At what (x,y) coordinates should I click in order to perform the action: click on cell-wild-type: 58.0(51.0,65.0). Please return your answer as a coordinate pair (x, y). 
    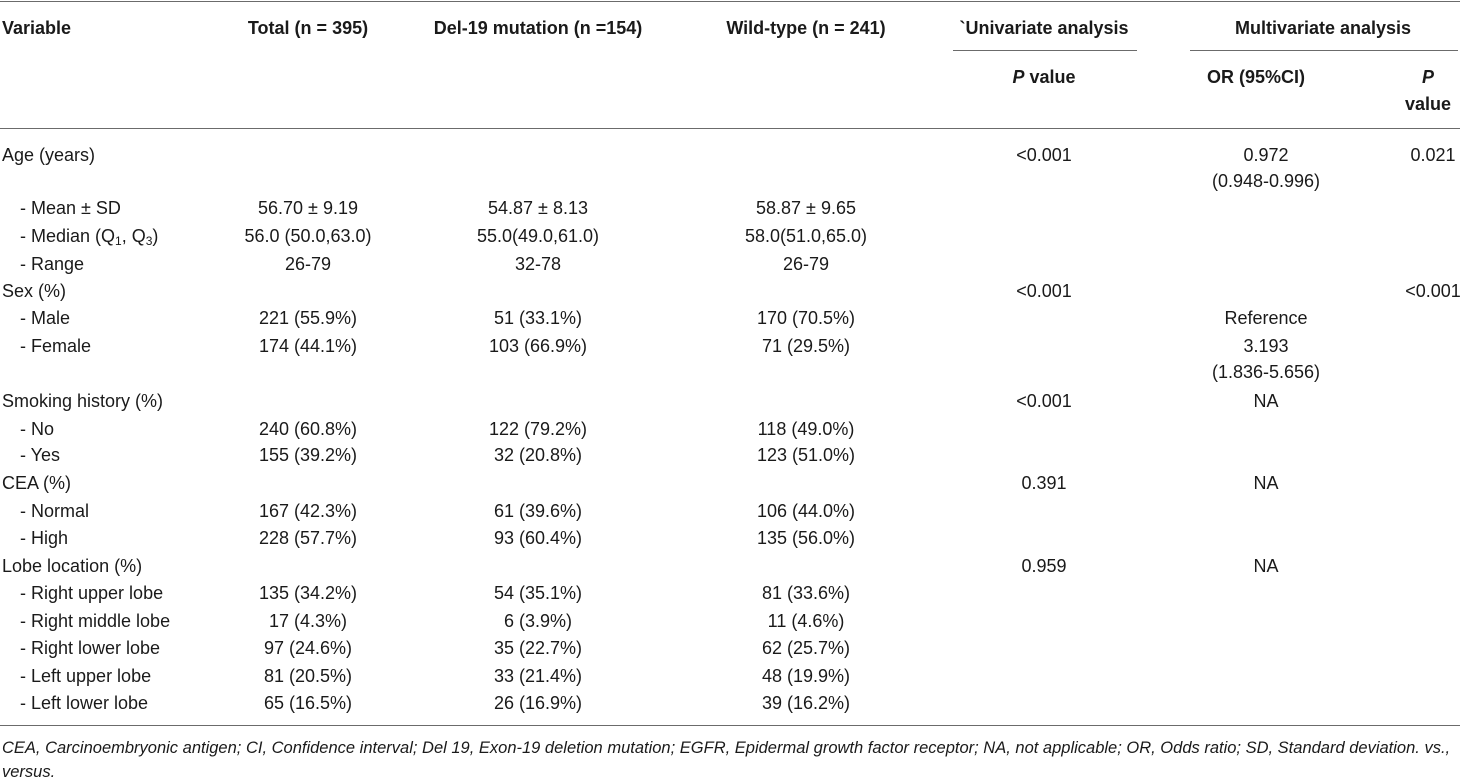
    Looking at the image, I should click on (806, 236).